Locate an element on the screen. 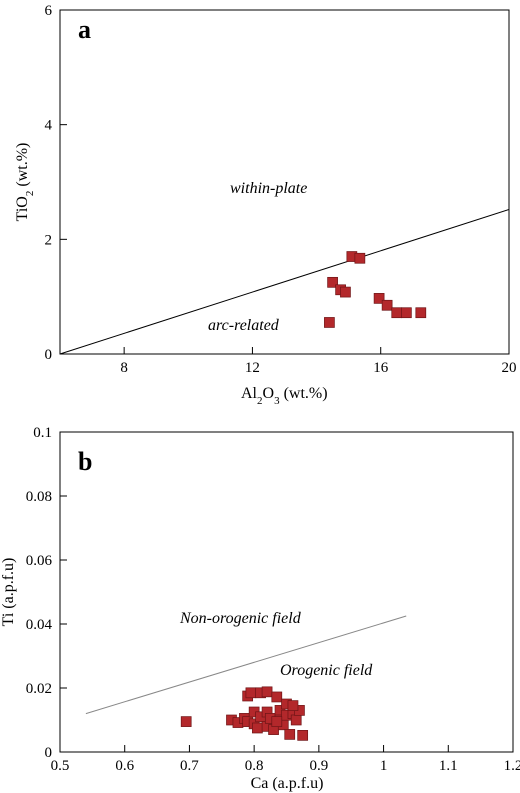 This screenshot has width=520, height=793. chart-b-ytick-label: 0.02 is located at coordinates (39, 689).